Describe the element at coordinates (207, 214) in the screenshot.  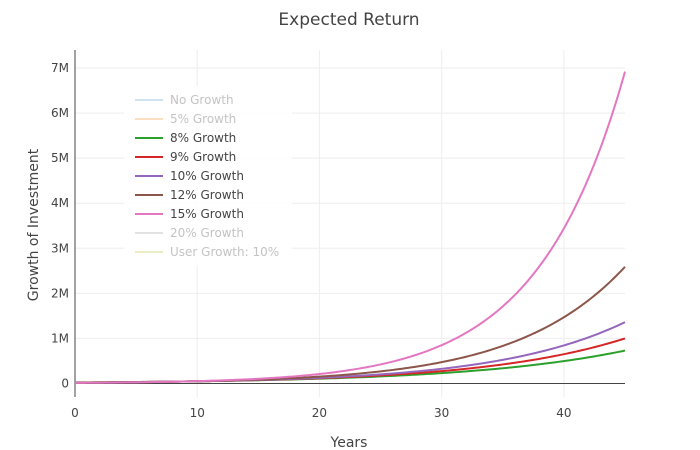
I see `legend-label: 15% Growth` at that location.